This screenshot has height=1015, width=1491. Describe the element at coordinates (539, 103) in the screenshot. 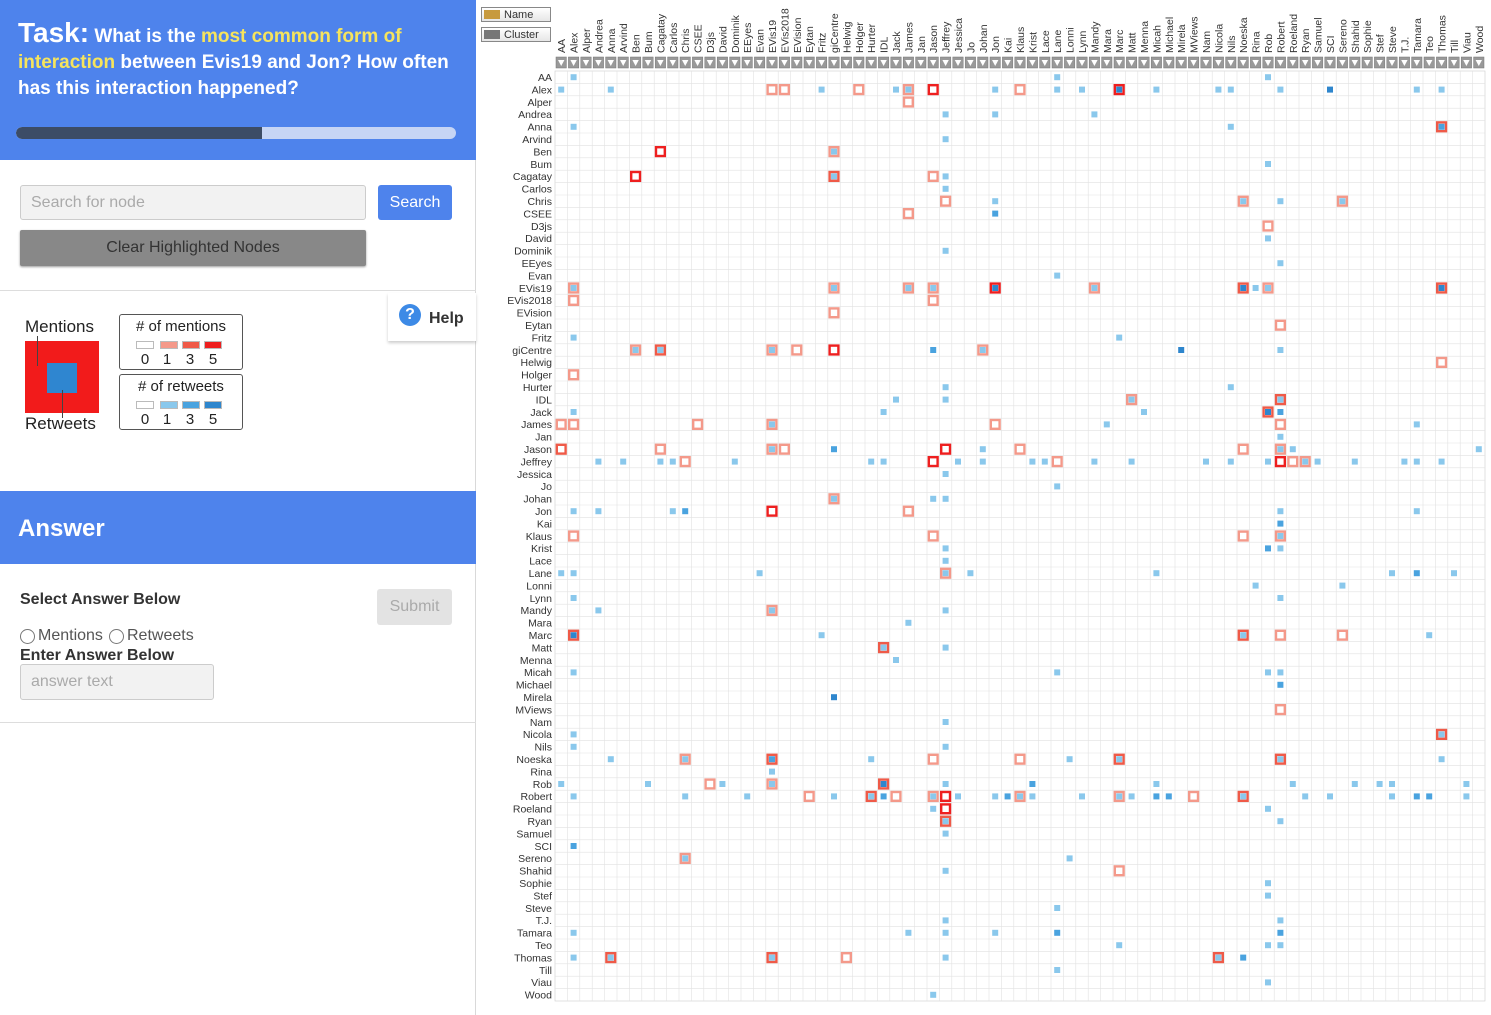

I see `row-label: Alper` at that location.